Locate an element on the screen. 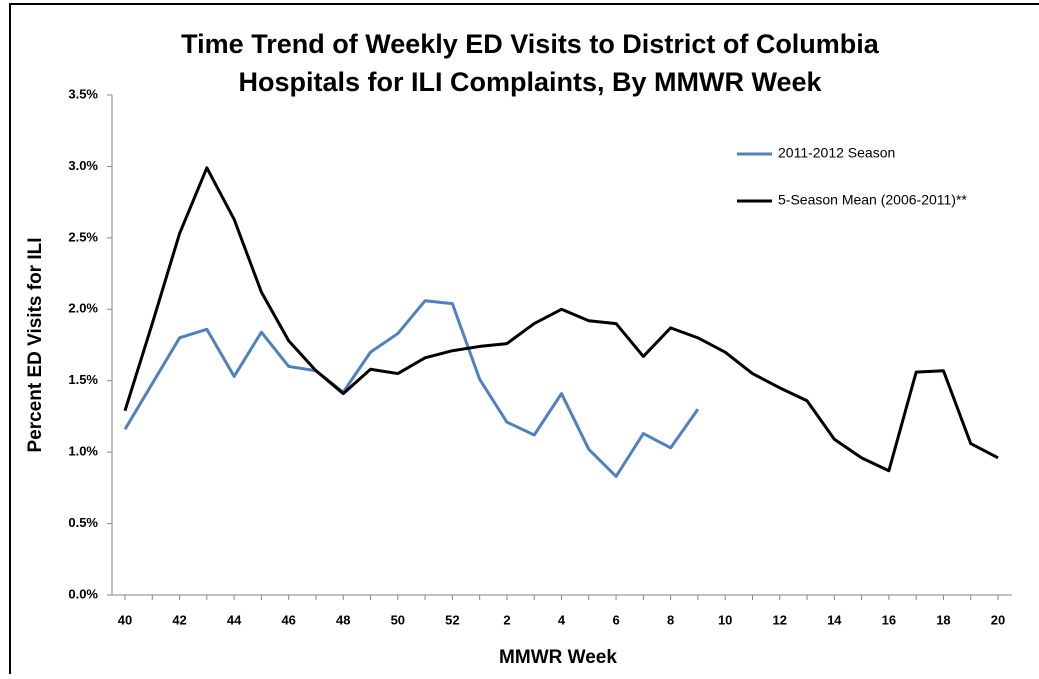 The image size is (1039, 679). y-tick-label: 2.0% is located at coordinates (83, 308).